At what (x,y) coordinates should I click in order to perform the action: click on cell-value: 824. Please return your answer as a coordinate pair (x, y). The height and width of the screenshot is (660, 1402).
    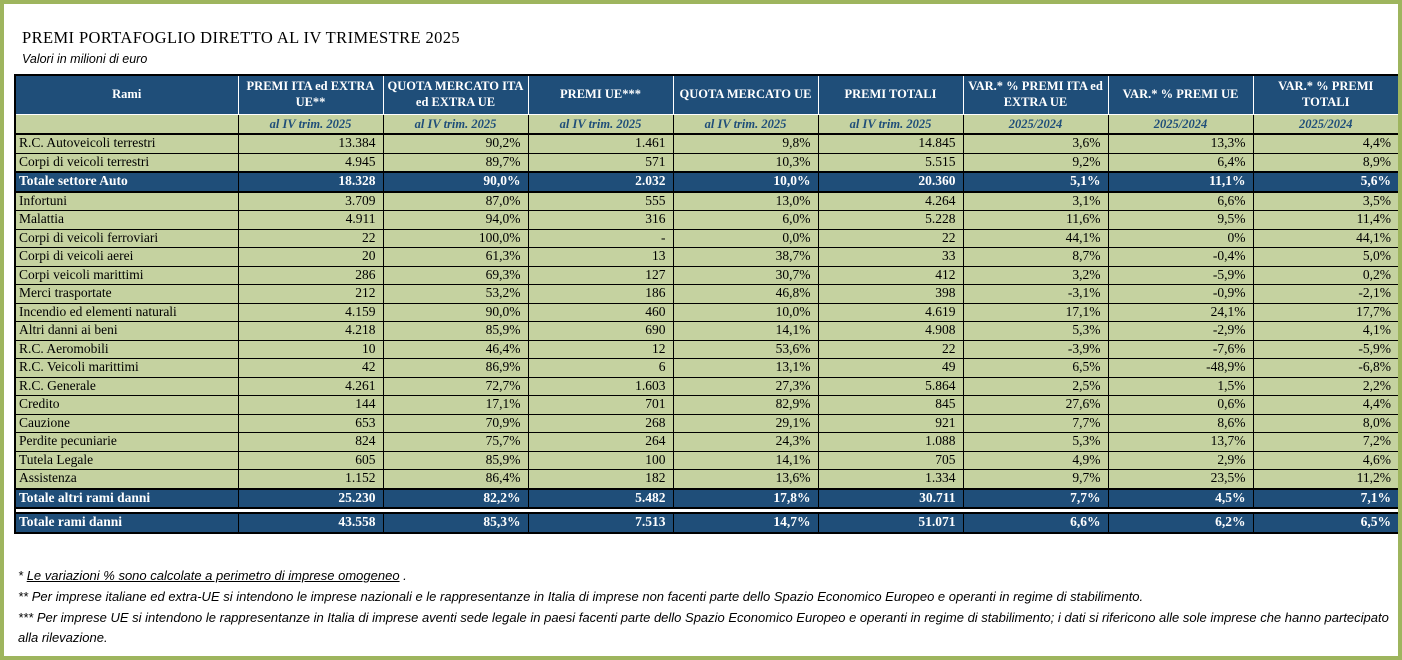
    Looking at the image, I should click on (310, 442).